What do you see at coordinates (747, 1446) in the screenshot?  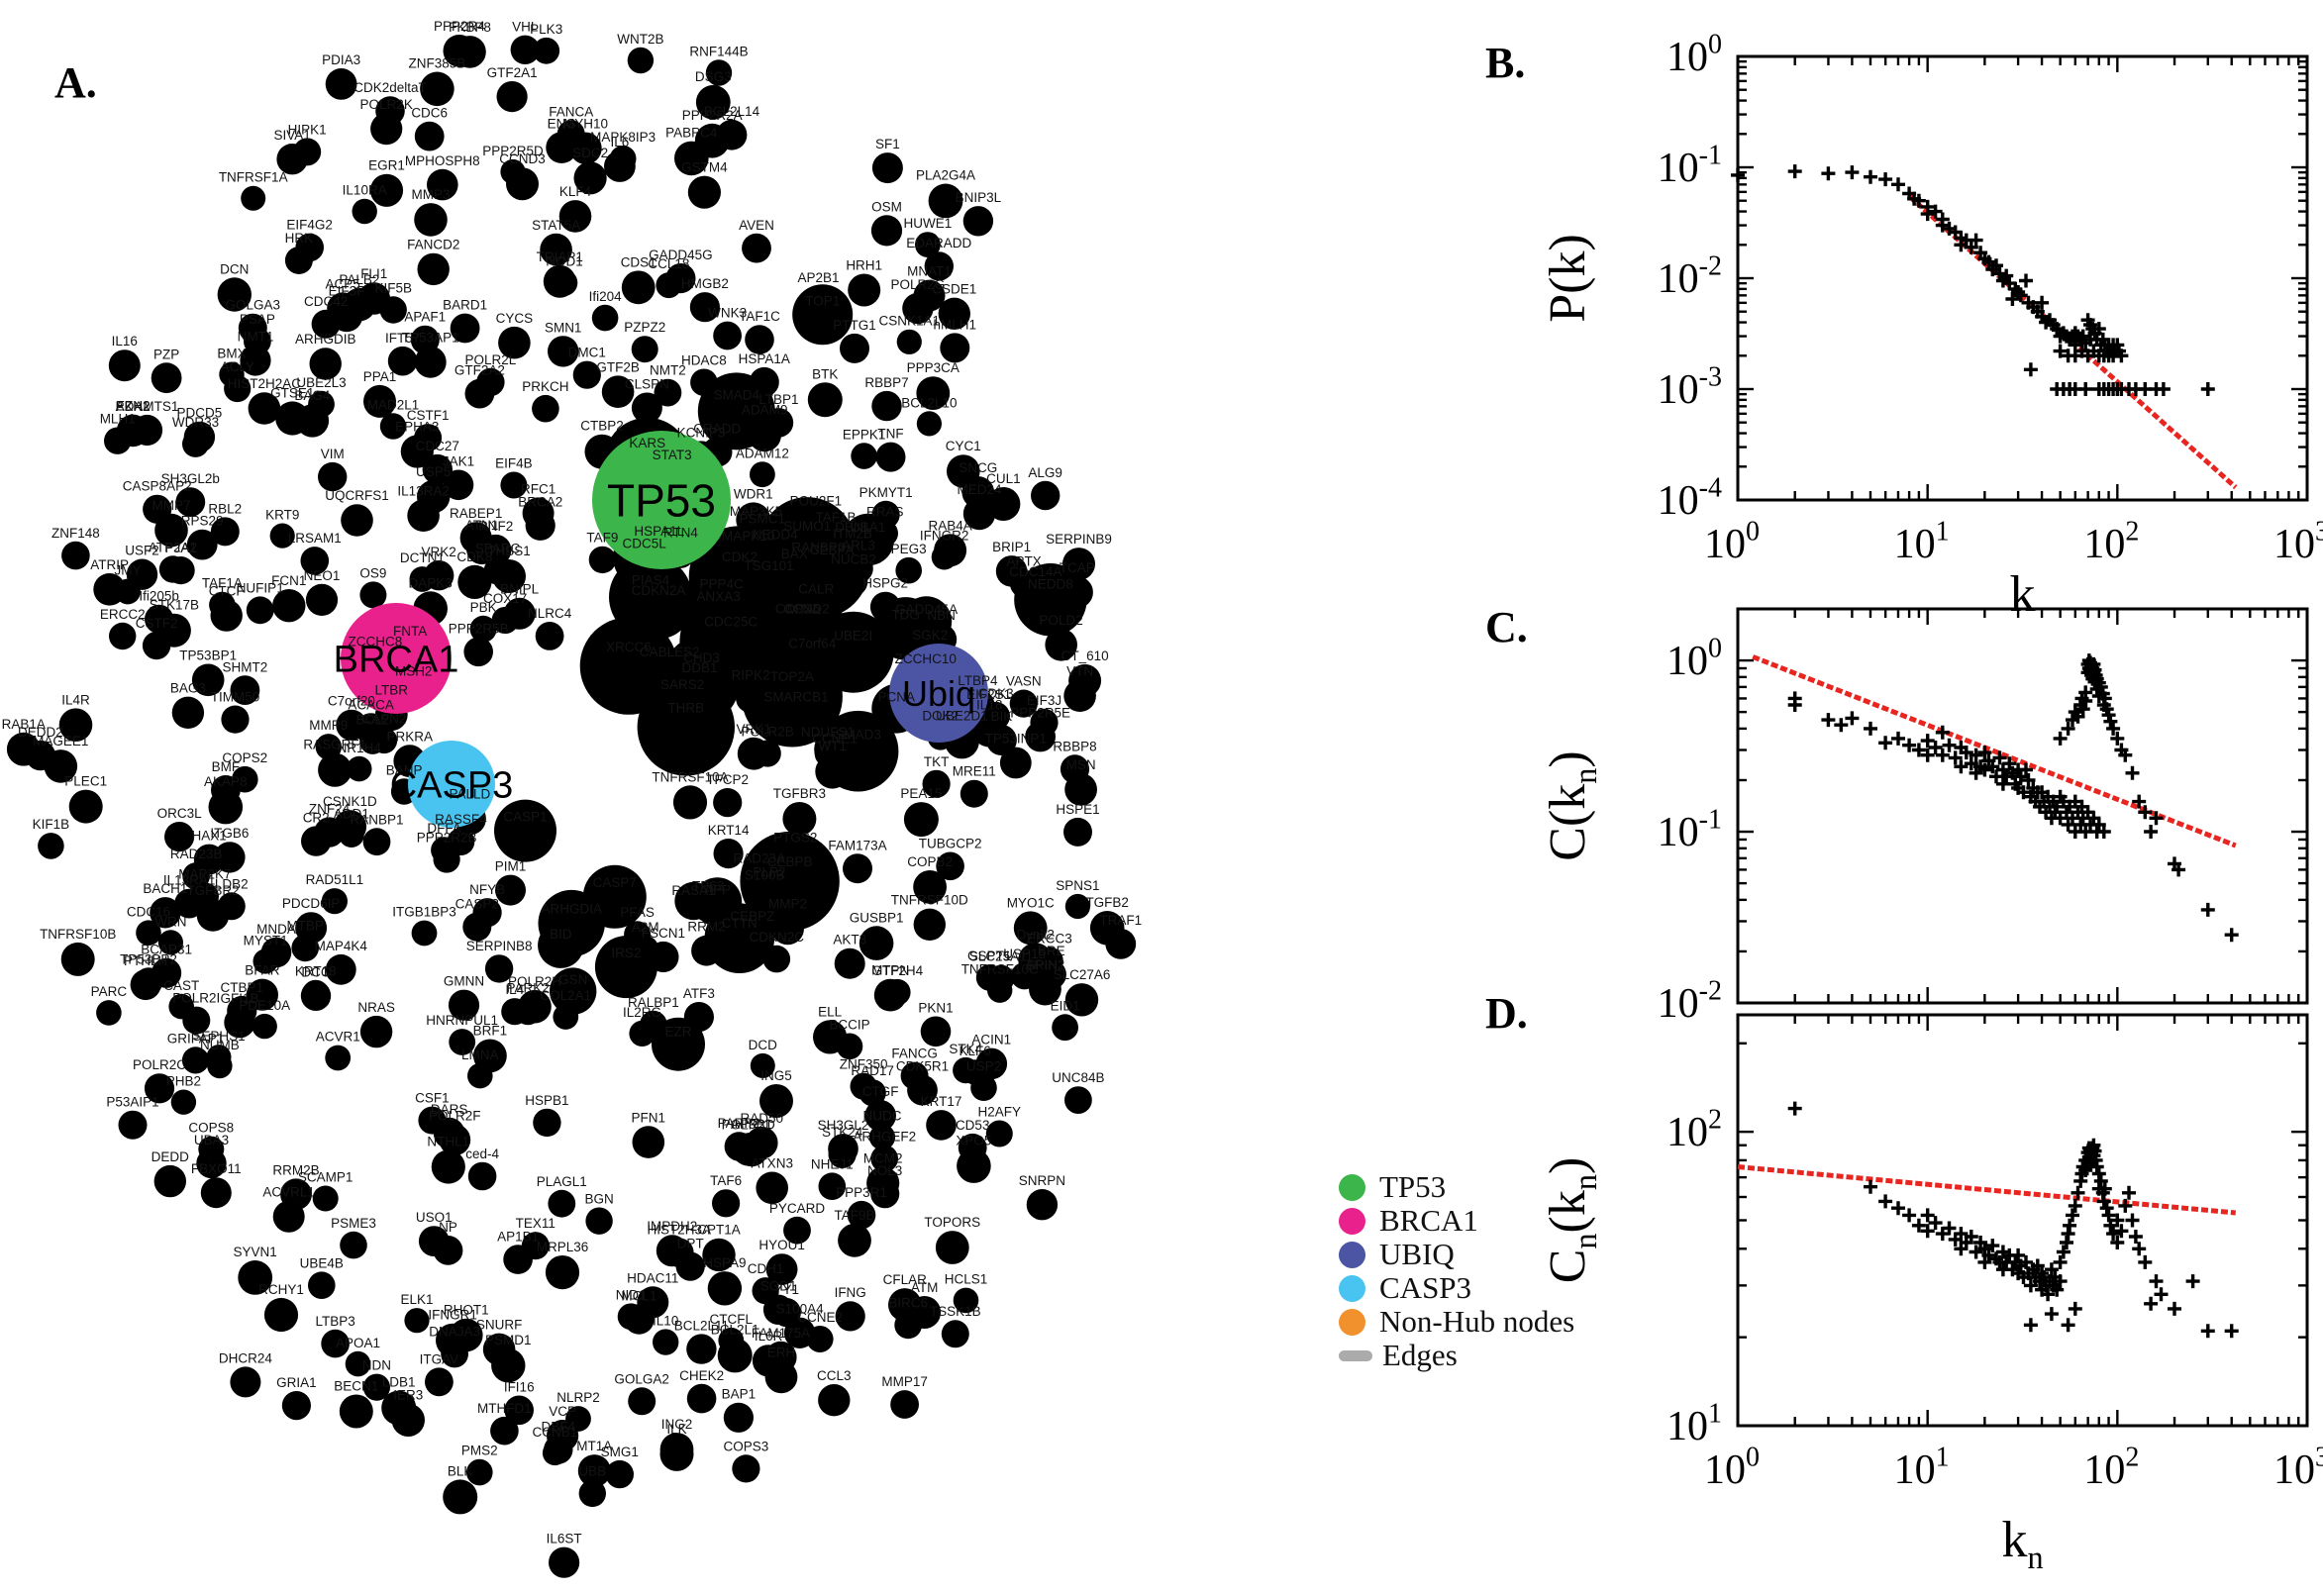 I see `svg-text: COPS3` at bounding box center [747, 1446].